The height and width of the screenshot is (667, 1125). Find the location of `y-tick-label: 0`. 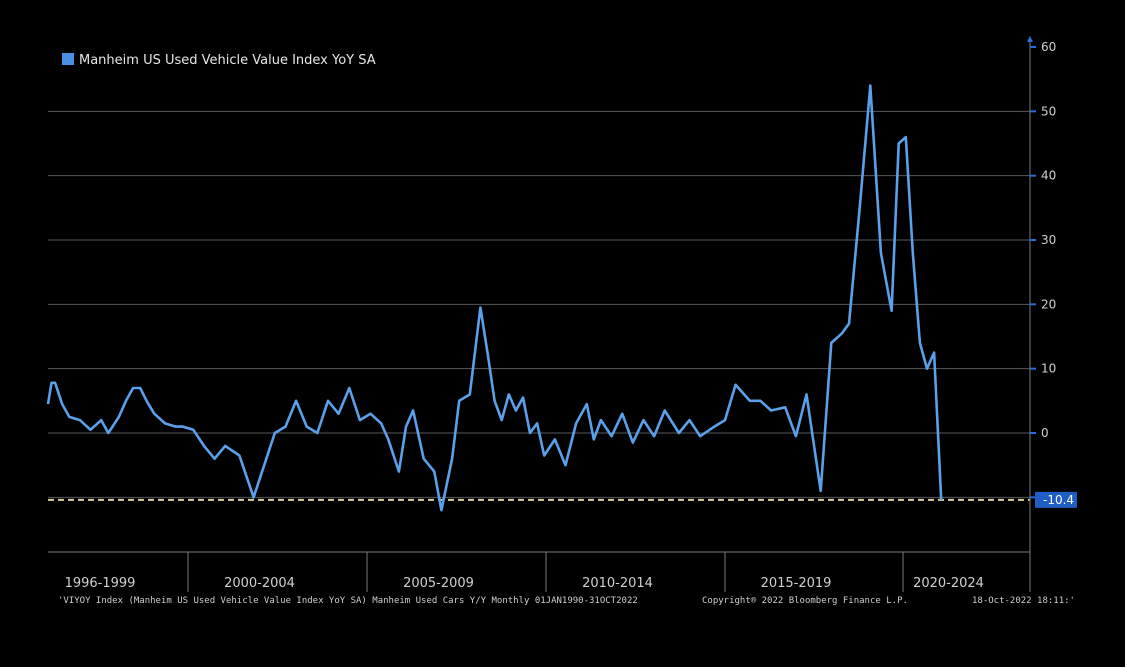

y-tick-label: 0 is located at coordinates (1045, 433).